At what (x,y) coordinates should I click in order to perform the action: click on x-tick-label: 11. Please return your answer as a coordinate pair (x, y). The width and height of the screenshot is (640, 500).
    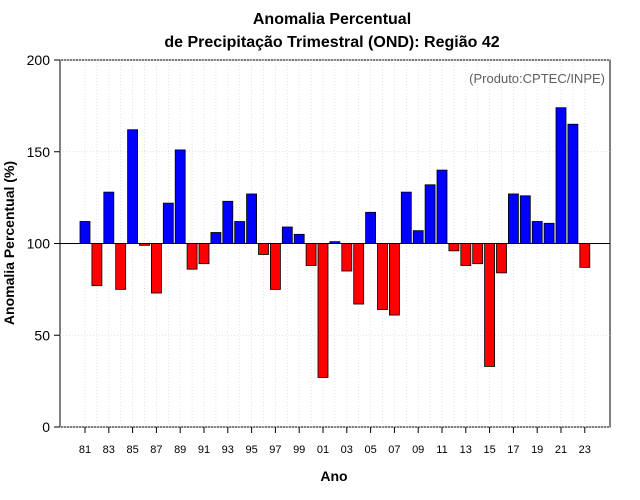
    Looking at the image, I should click on (441, 450).